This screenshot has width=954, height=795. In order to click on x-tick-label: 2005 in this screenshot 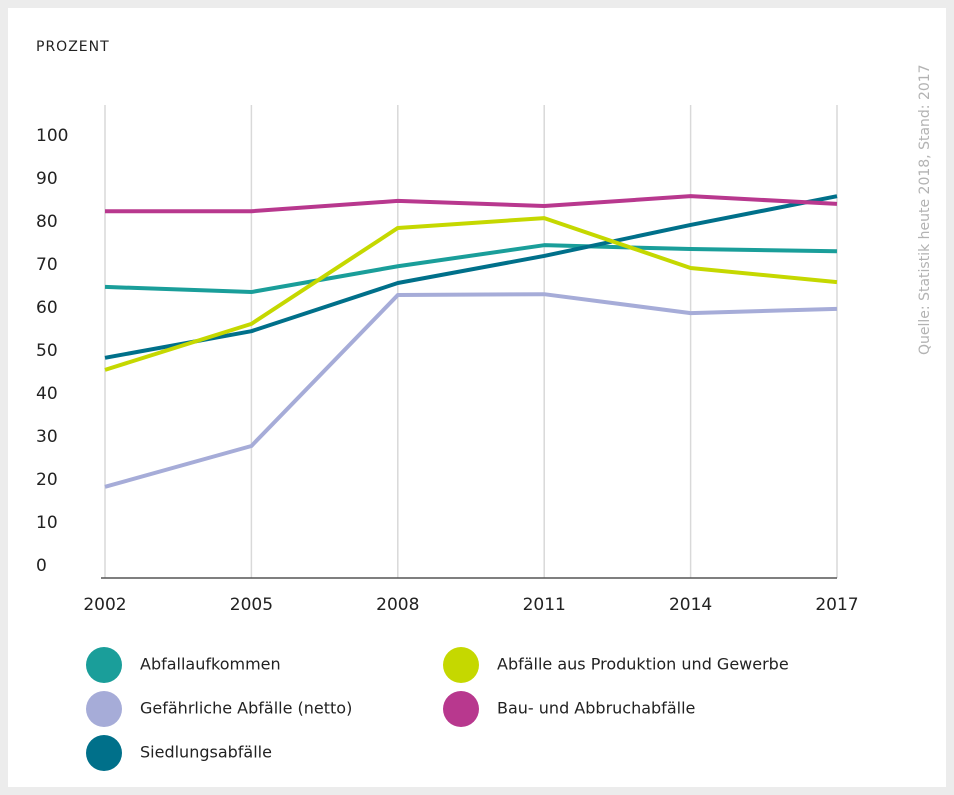, I will do `click(251, 605)`.